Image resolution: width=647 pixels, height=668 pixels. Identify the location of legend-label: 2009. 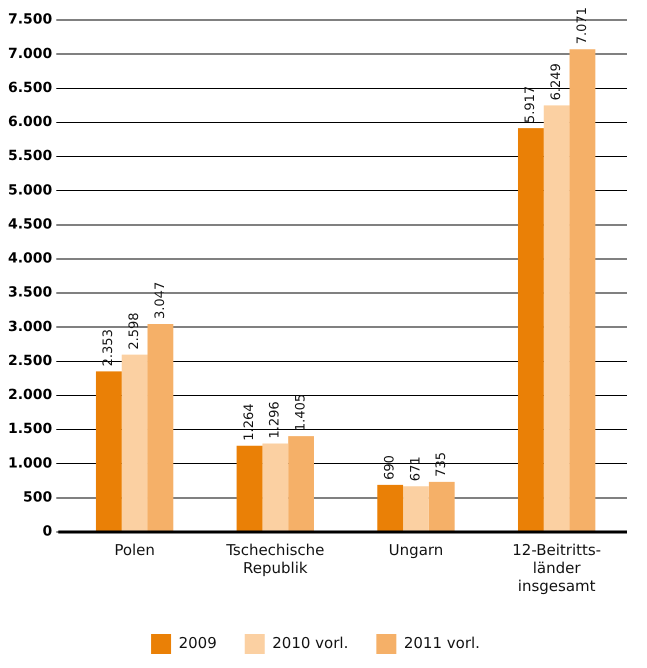
(197, 643).